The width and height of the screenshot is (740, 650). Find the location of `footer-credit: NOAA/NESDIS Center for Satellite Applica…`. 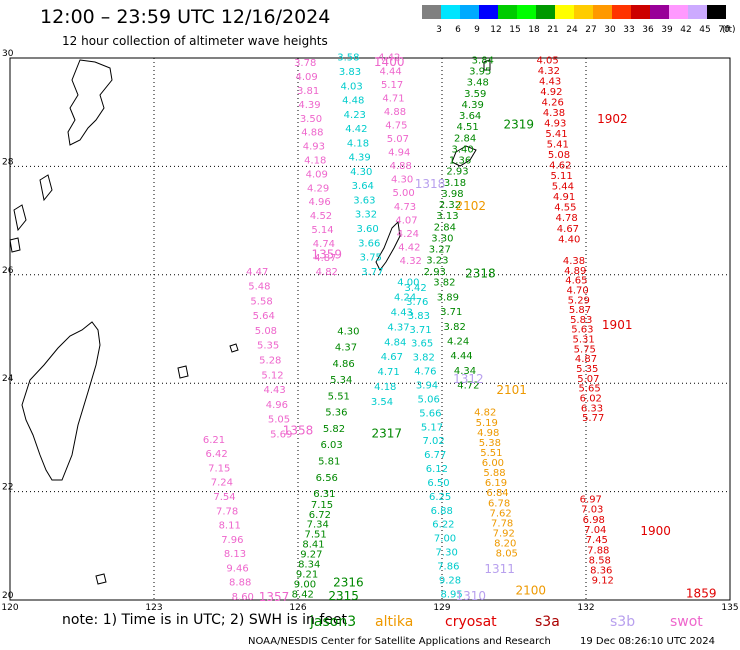

footer-credit: NOAA/NESDIS Center for Satellite Applica… is located at coordinates (399, 641).